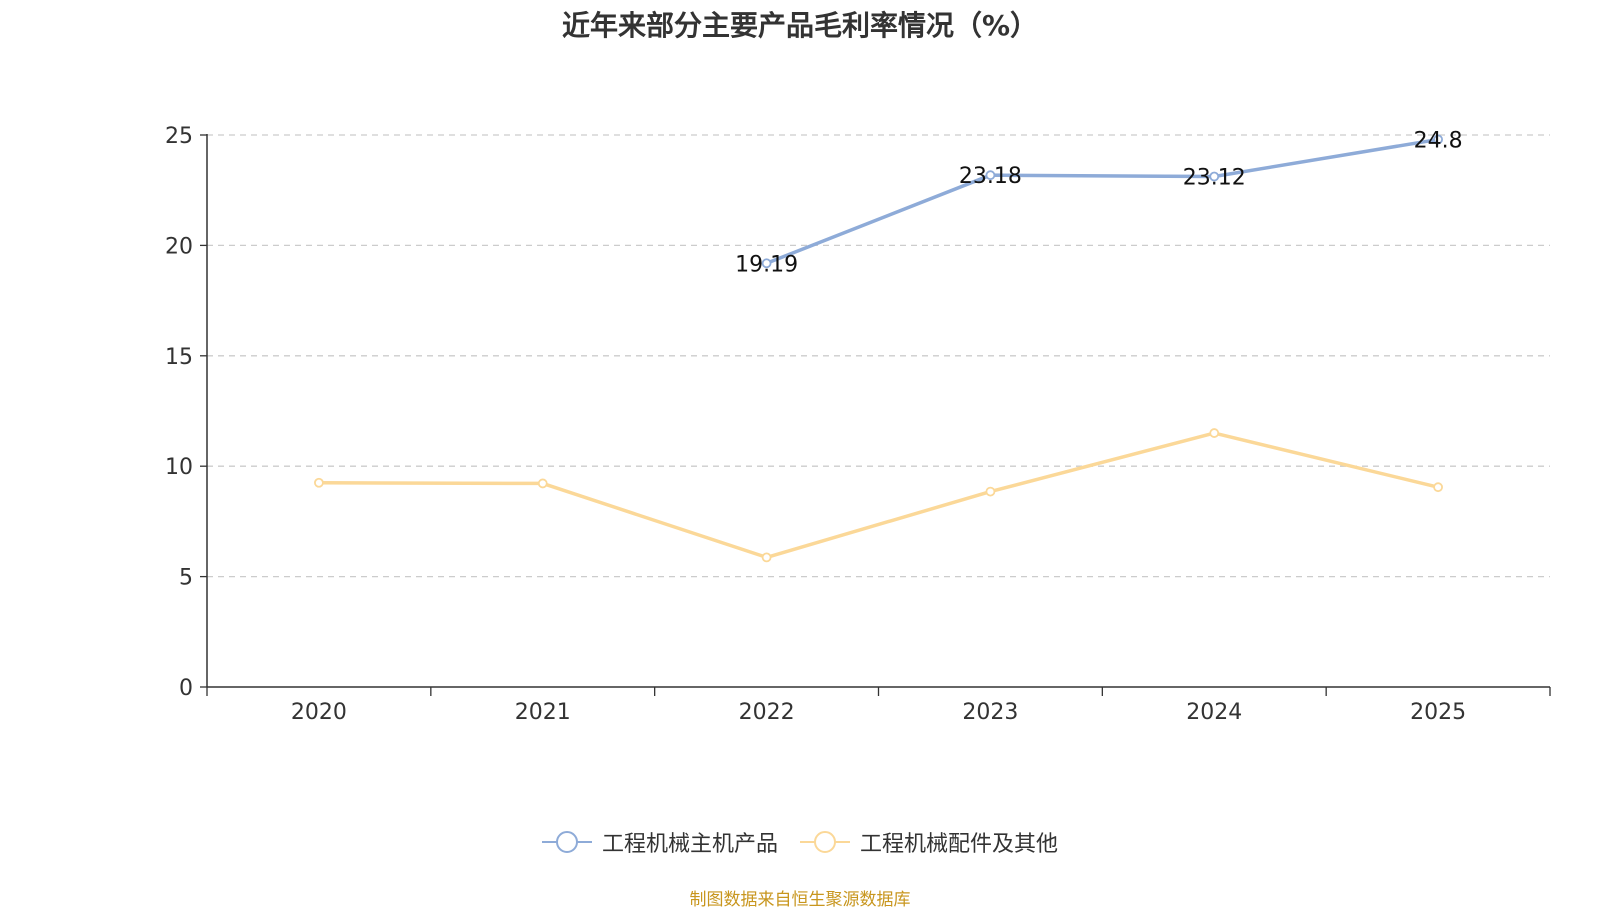  I want to click on chart-title: 近年来部分主要产品毛利率情况（%）, so click(800, 25).